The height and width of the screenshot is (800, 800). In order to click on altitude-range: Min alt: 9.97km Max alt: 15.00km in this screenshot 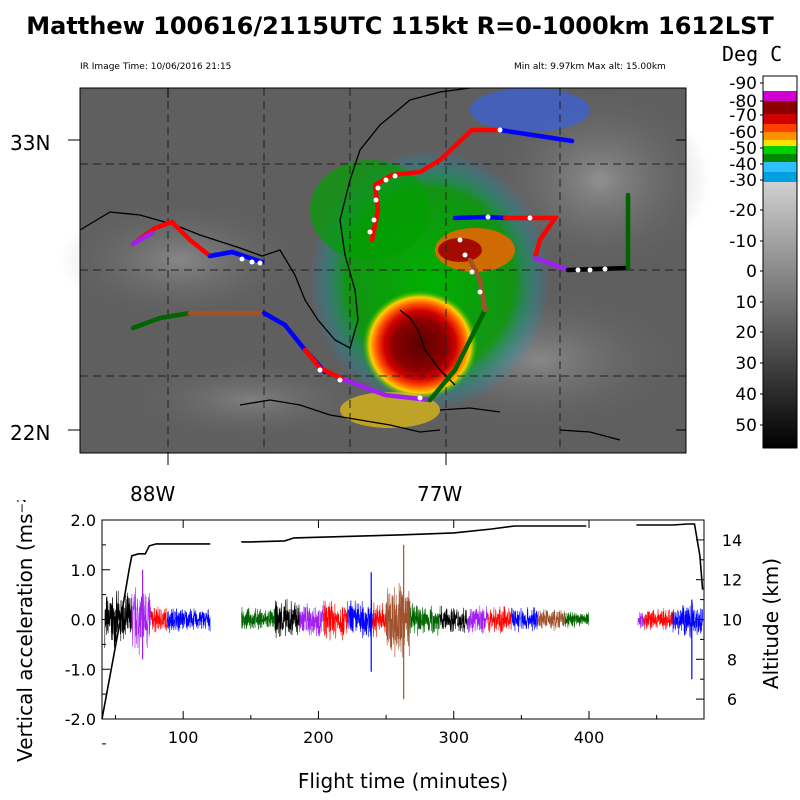, I will do `click(590, 67)`.